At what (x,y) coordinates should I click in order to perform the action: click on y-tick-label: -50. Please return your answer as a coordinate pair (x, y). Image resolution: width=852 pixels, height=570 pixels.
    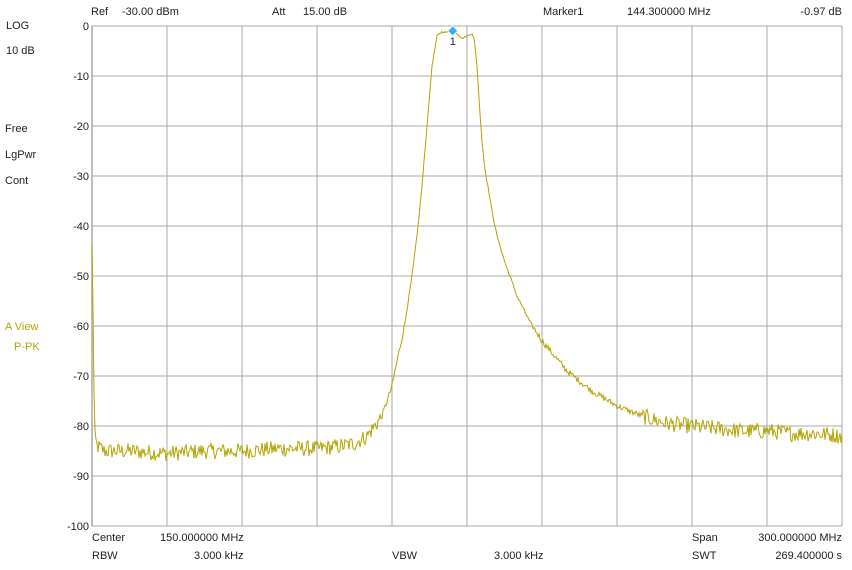
    Looking at the image, I should click on (81, 277).